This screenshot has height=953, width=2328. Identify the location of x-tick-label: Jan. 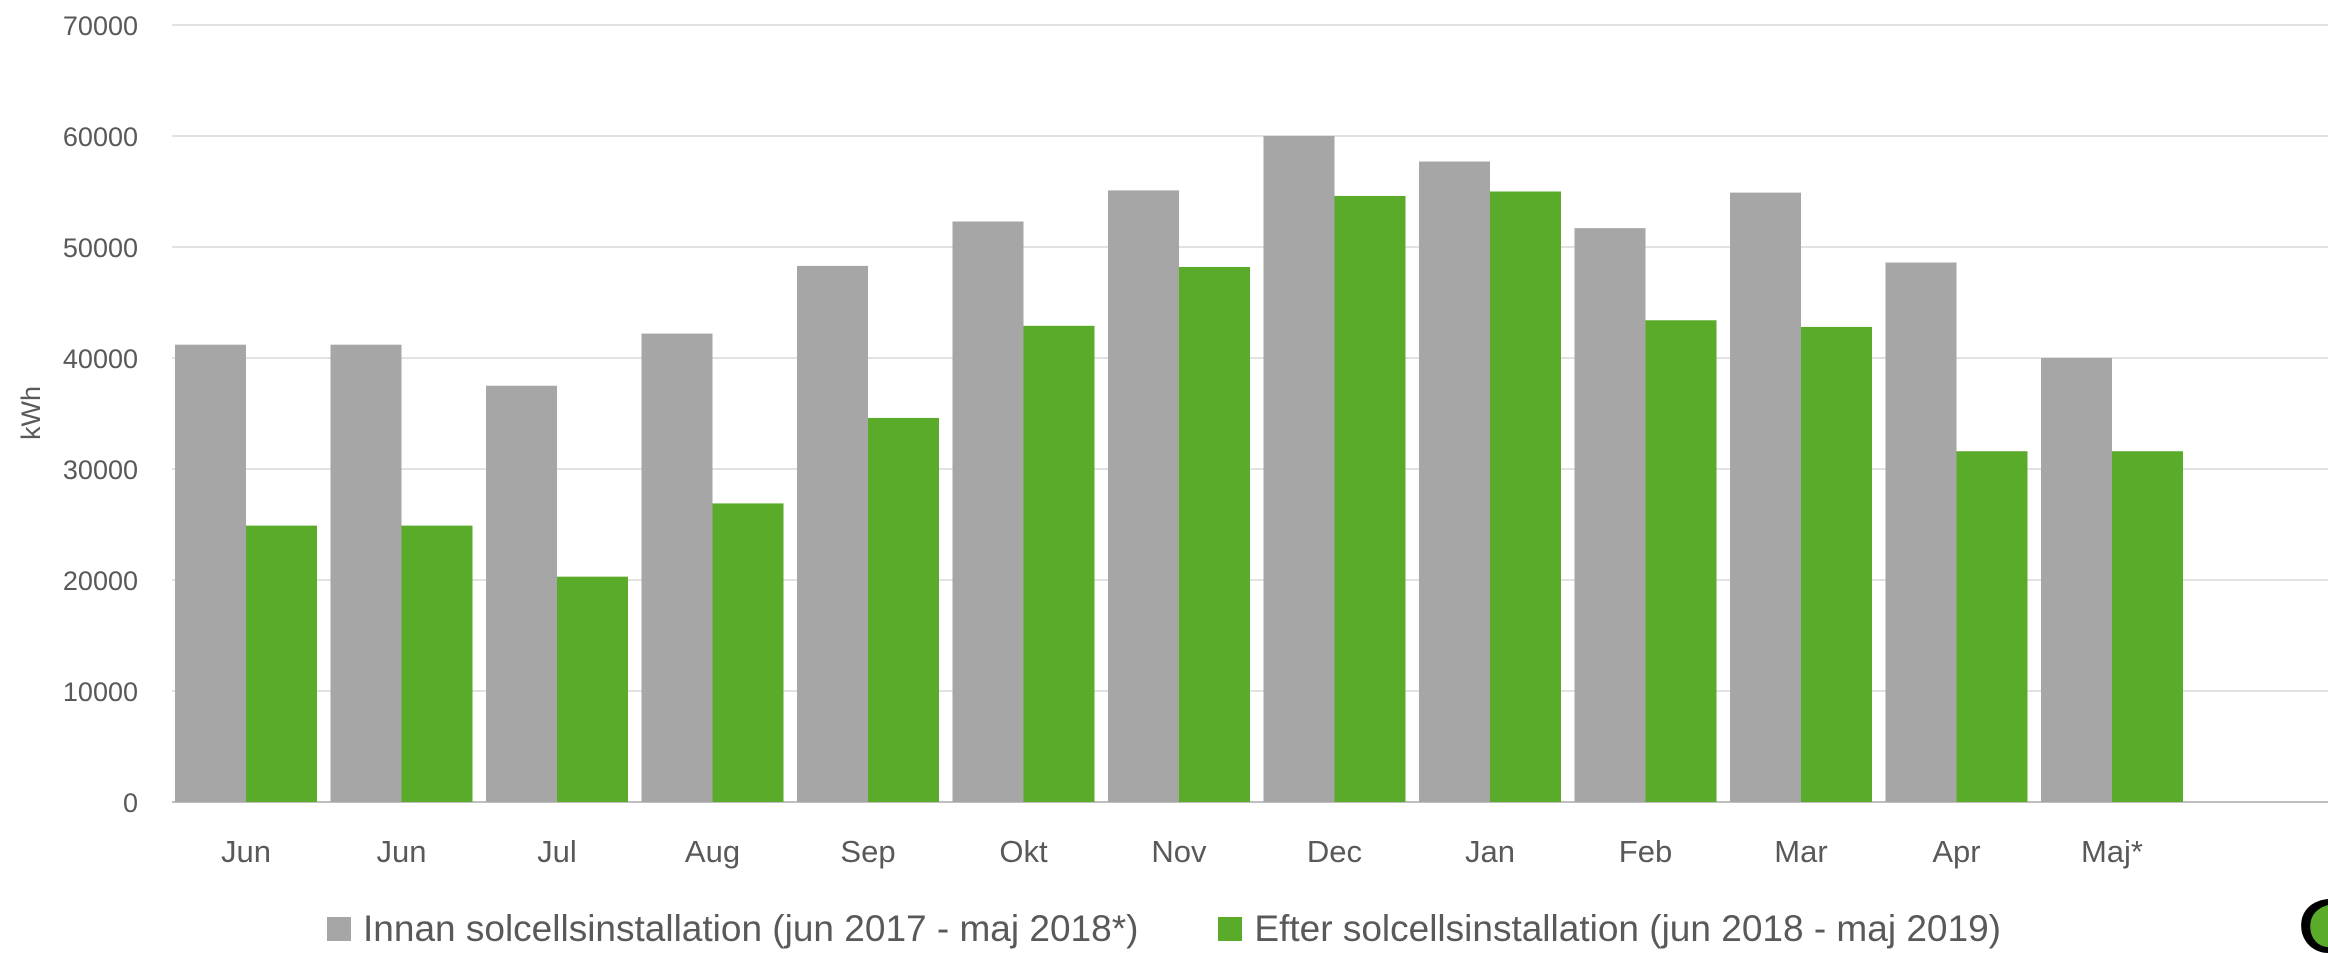
(1490, 851).